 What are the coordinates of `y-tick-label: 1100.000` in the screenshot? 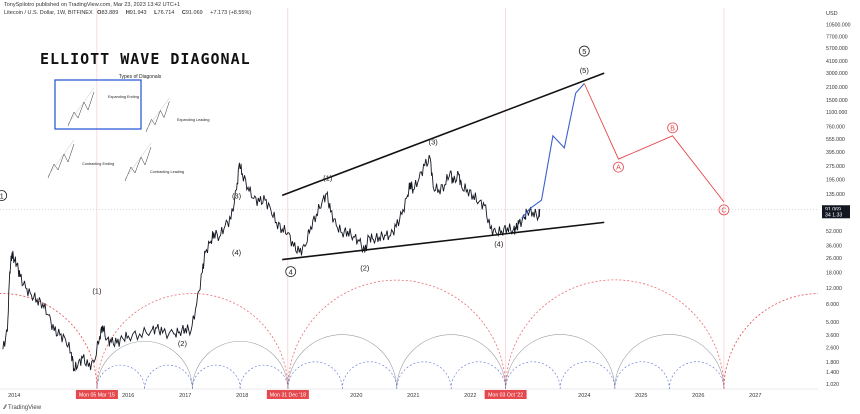 It's located at (836, 113).